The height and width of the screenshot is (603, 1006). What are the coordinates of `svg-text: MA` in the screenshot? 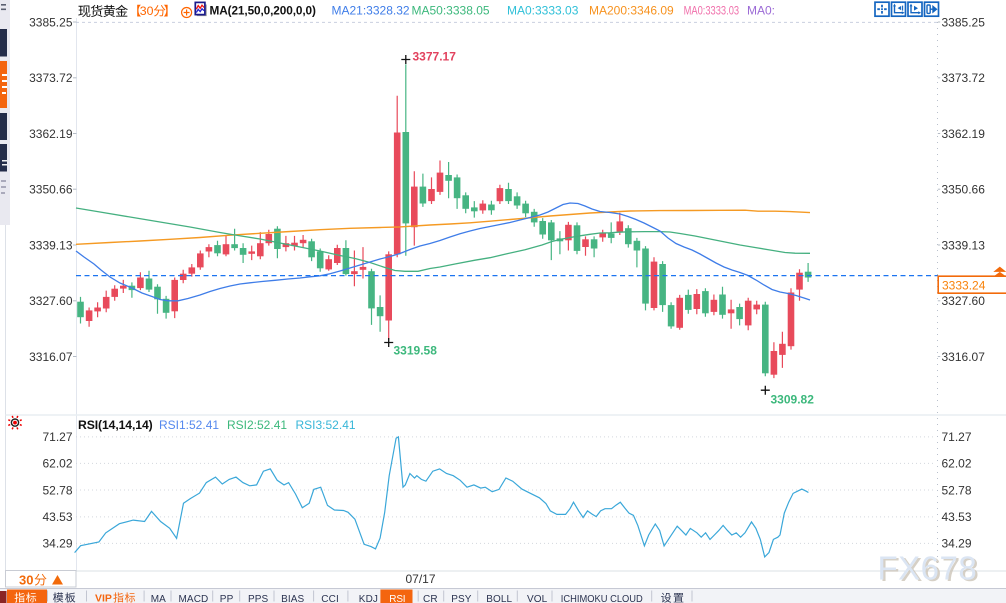 It's located at (158, 598).